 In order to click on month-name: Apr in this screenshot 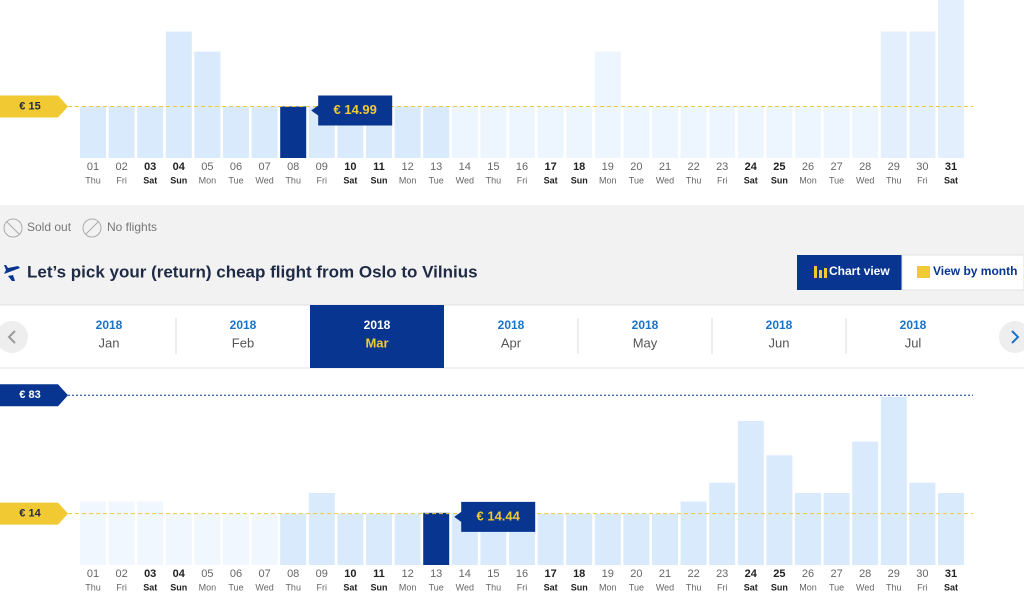, I will do `click(511, 342)`.